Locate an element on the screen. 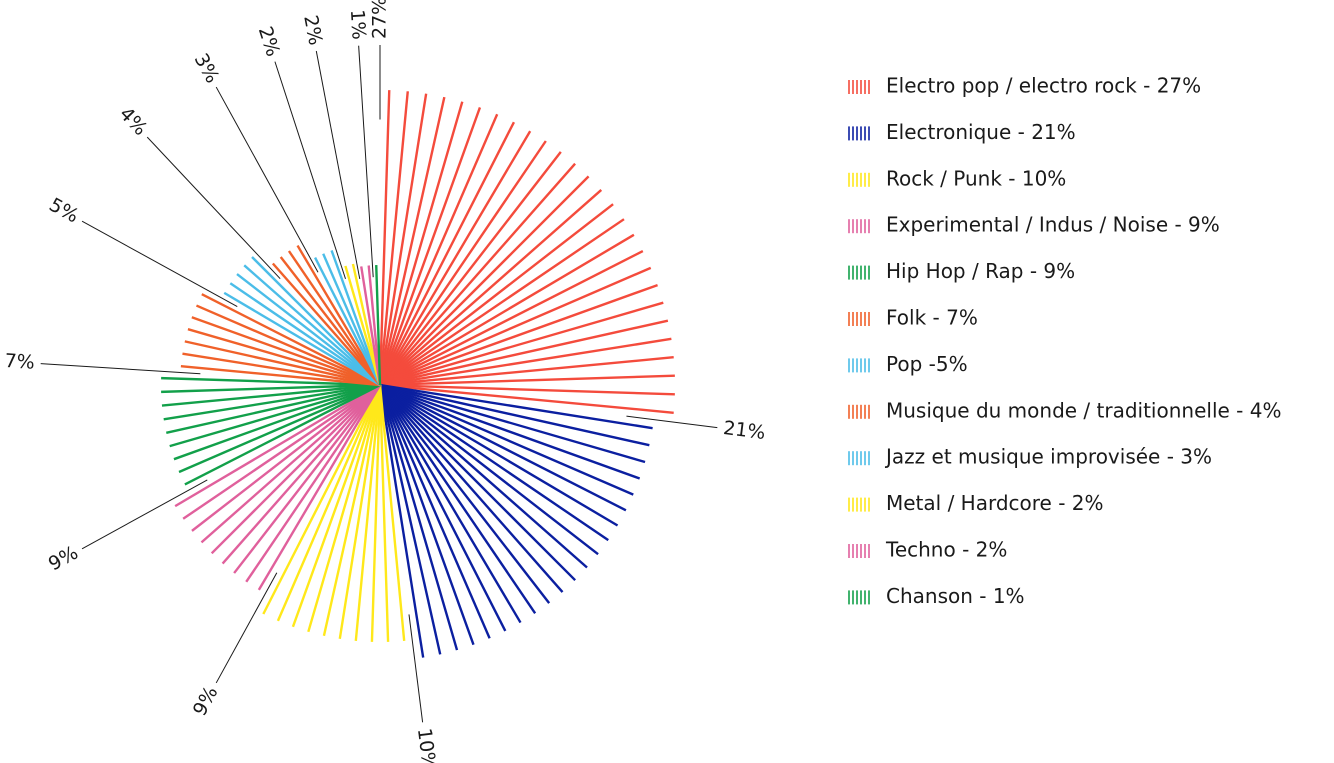  legend-label: Musique du monde / traditionnelle - 4% is located at coordinates (1083, 410).